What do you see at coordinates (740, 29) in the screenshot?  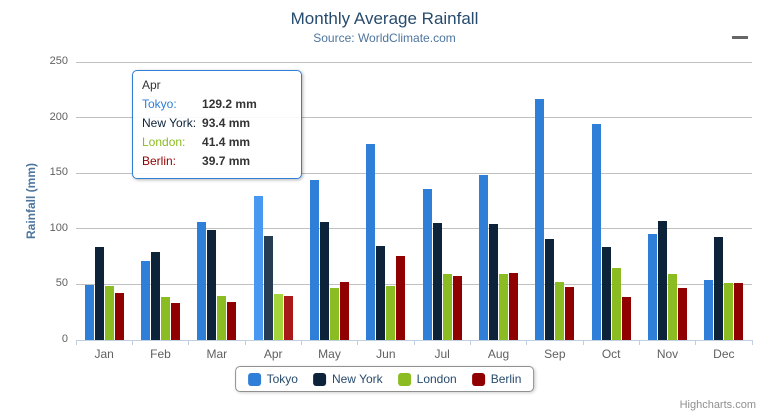 I see `export-menu-button` at bounding box center [740, 29].